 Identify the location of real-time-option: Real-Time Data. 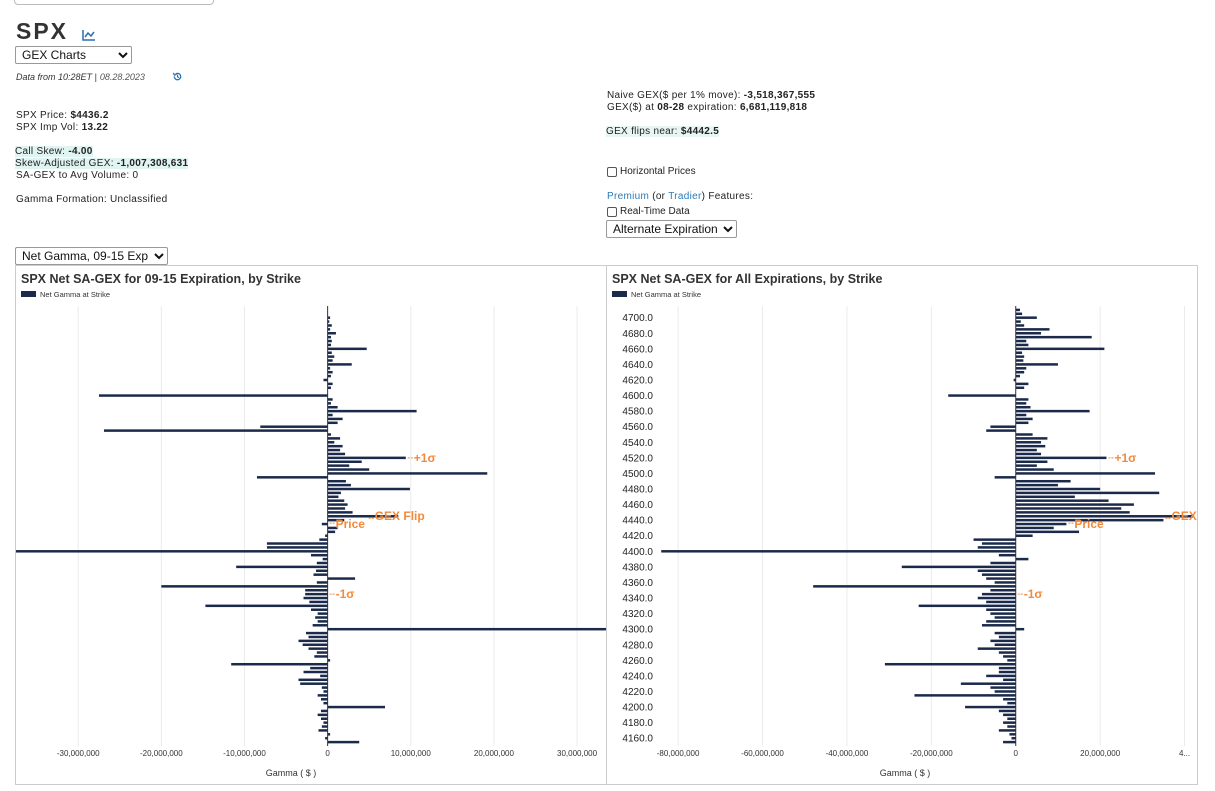
(648, 211).